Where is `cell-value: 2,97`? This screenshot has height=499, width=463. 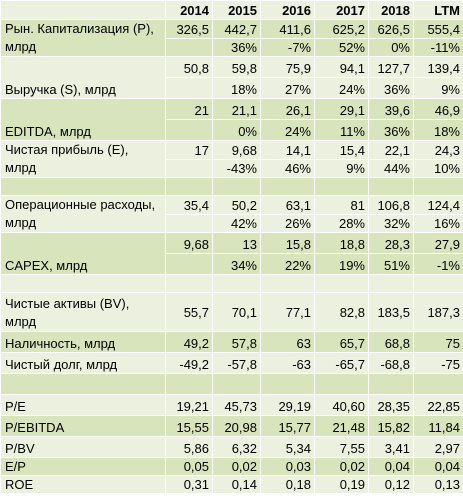 cell-value: 2,97 is located at coordinates (438, 447).